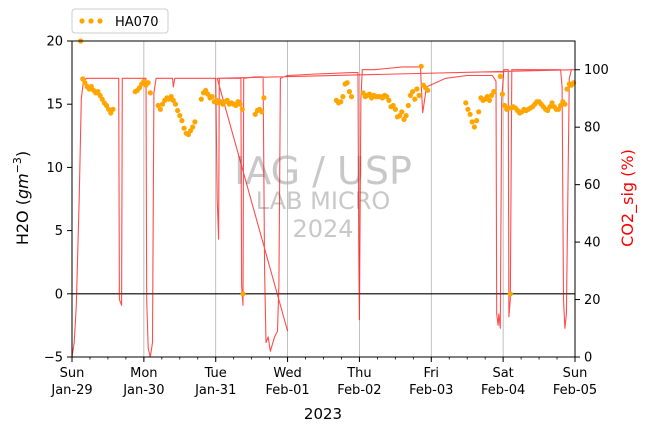 Image resolution: width=647 pixels, height=434 pixels. I want to click on y-left-tick-label: 5, so click(59, 231).